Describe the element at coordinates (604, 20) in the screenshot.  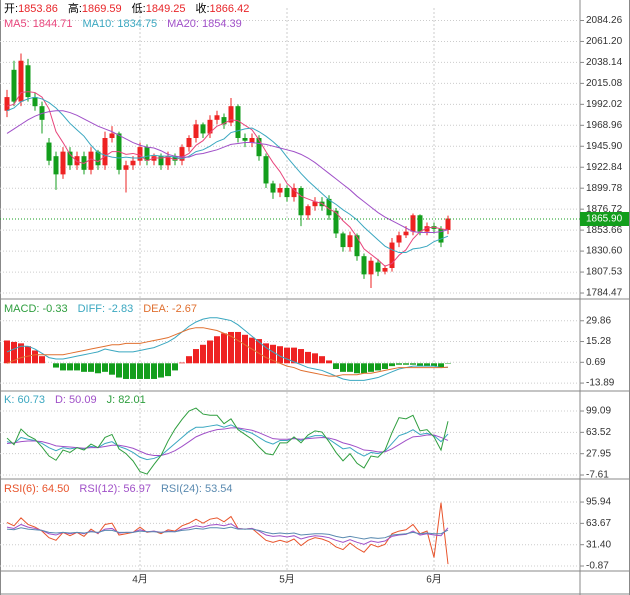
I see `y-tick-label: 2084.26` at that location.